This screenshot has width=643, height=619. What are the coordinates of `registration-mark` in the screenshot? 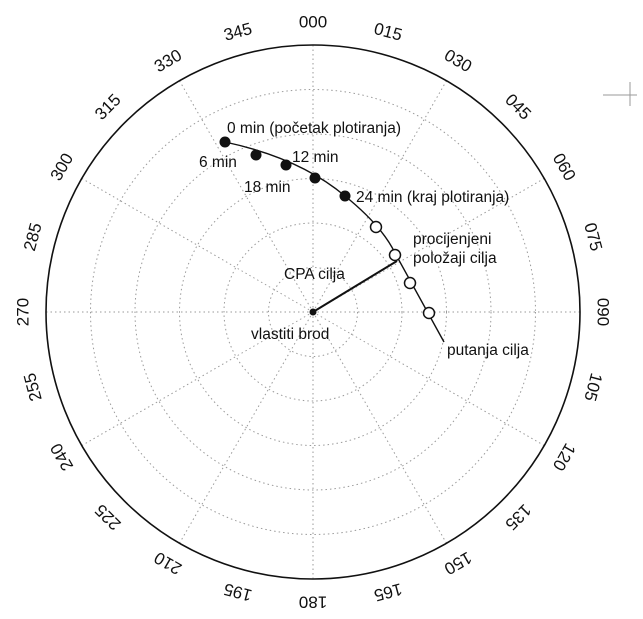 It's located at (620, 94).